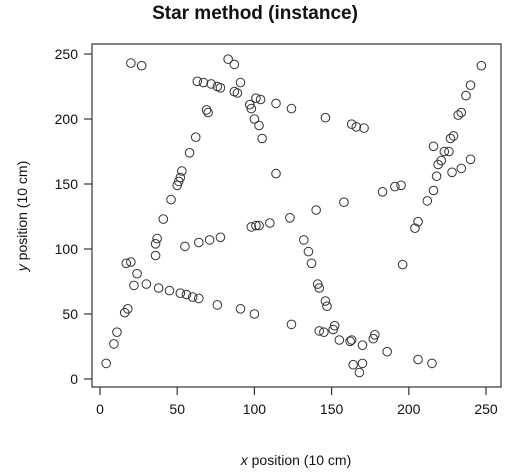 This screenshot has width=510, height=473. Describe the element at coordinates (255, 409) in the screenshot. I see `x-tick-label: 100` at that location.